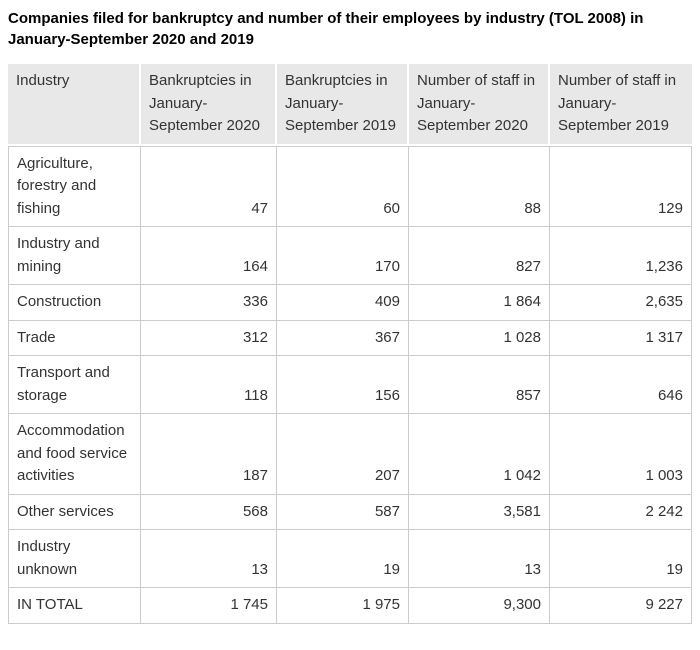 The width and height of the screenshot is (700, 650). Describe the element at coordinates (621, 385) in the screenshot. I see `value-cell: 646` at that location.